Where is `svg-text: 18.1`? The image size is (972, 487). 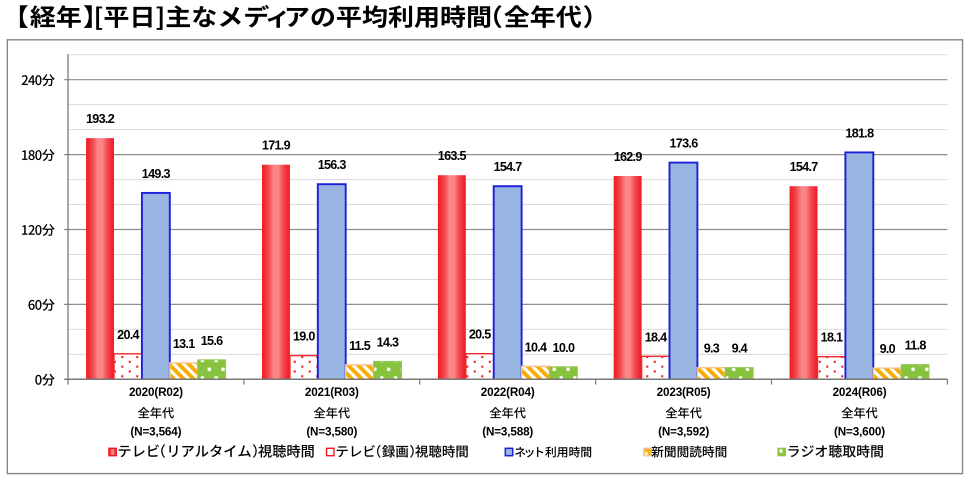 svg-text: 18.1 is located at coordinates (832, 338).